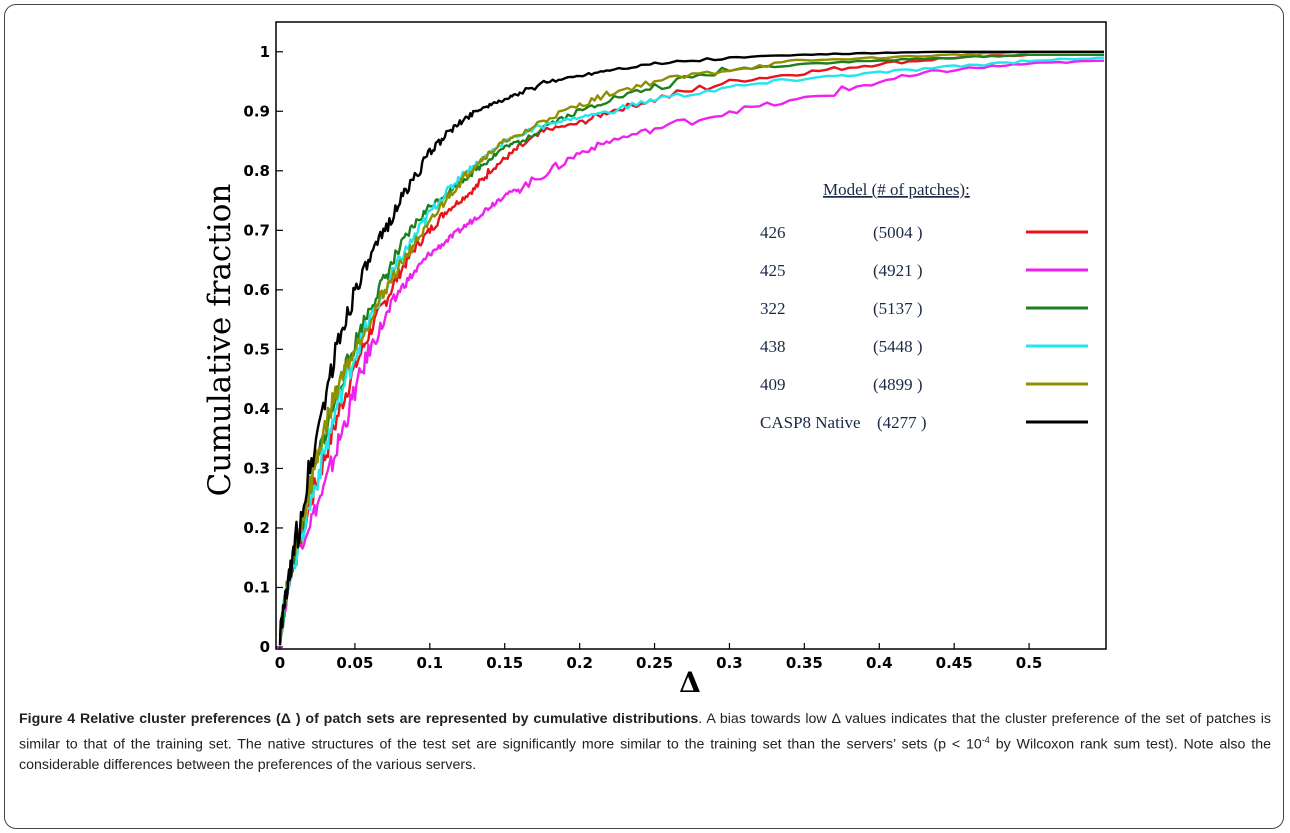 This screenshot has width=1290, height=833. Describe the element at coordinates (902, 422) in the screenshot. I see `legend-count: (4277 )` at that location.